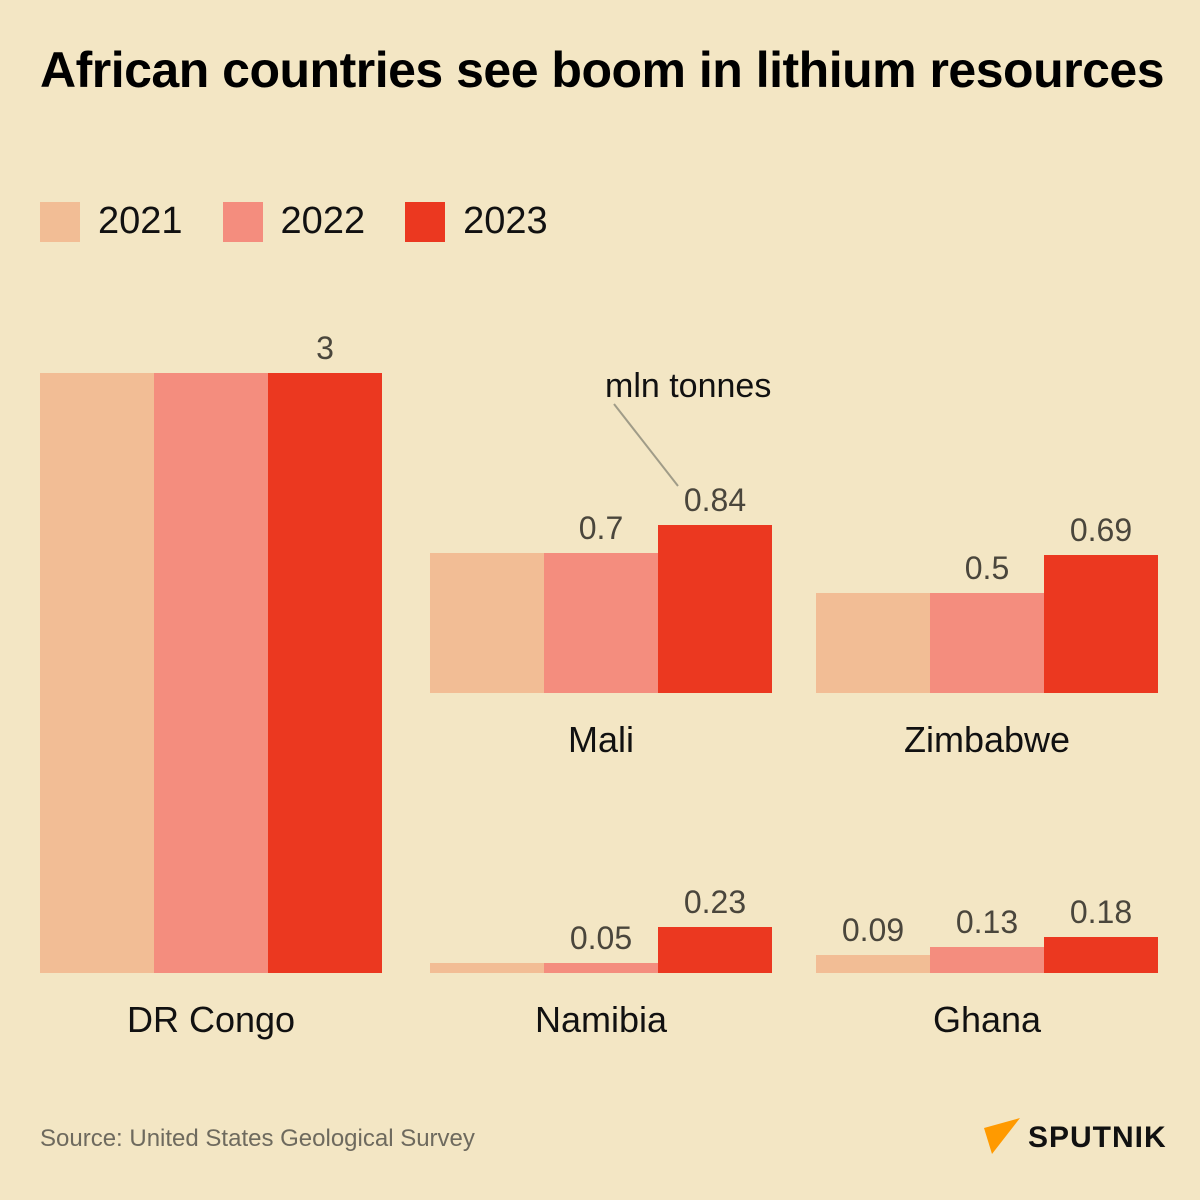  Describe the element at coordinates (1097, 1137) in the screenshot. I see `logo-text: SPUTNIK` at that location.